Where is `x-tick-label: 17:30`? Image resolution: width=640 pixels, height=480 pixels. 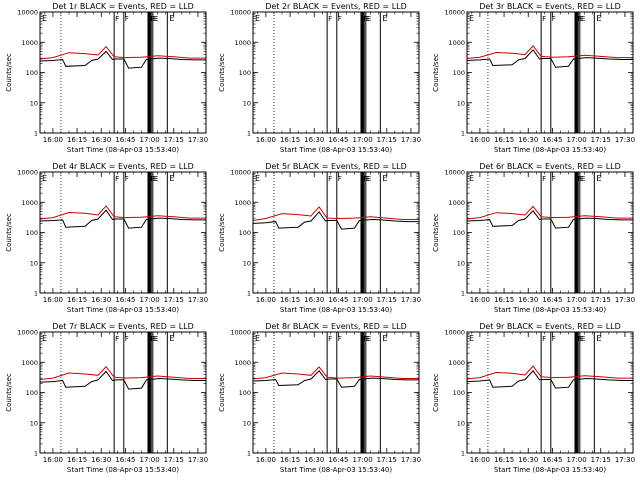 x-tick-label: 17:30 is located at coordinates (198, 460).